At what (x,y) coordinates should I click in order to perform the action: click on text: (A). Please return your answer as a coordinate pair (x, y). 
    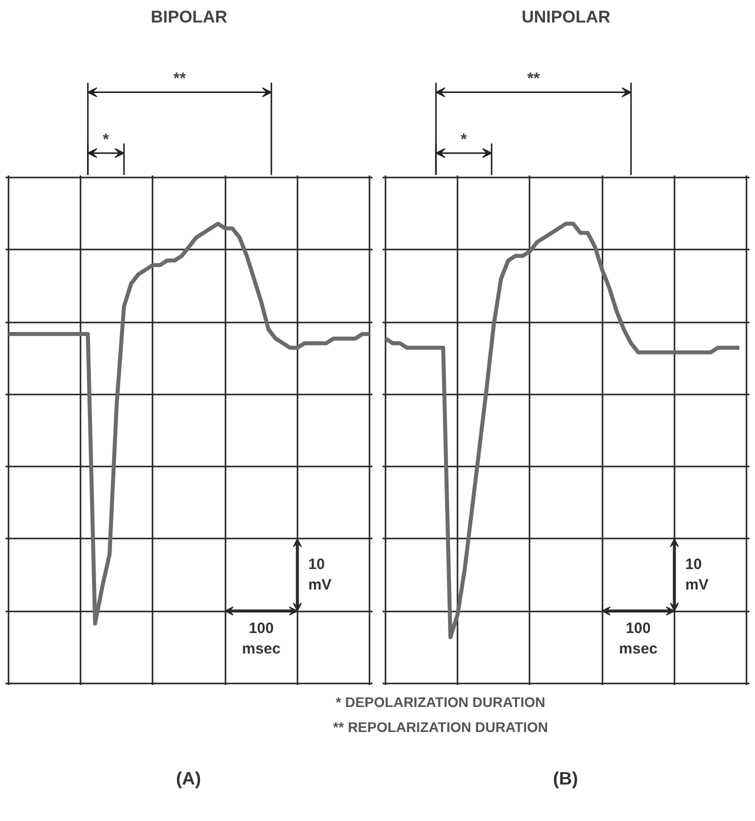
    Looking at the image, I should click on (189, 778).